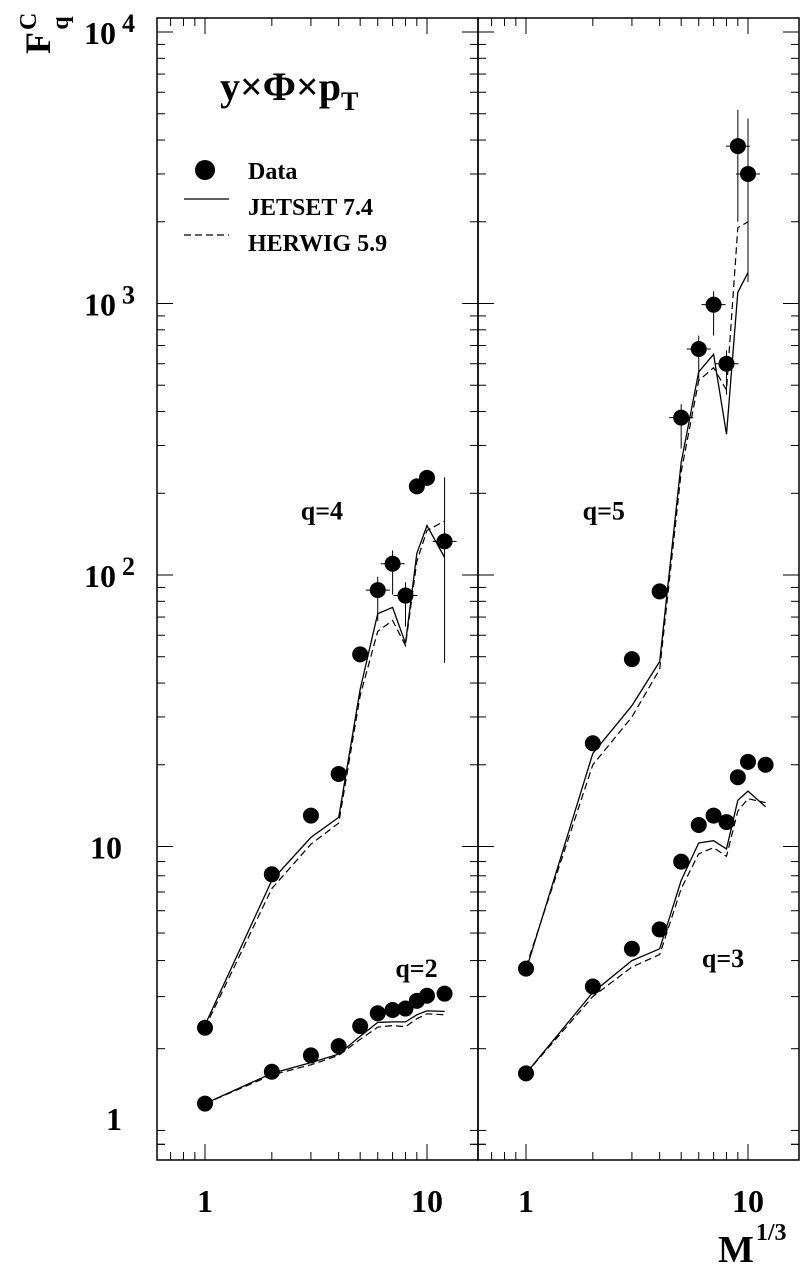 The width and height of the screenshot is (803, 1271). Describe the element at coordinates (128, 295) in the screenshot. I see `y-tick-label-exponent: 3` at that location.